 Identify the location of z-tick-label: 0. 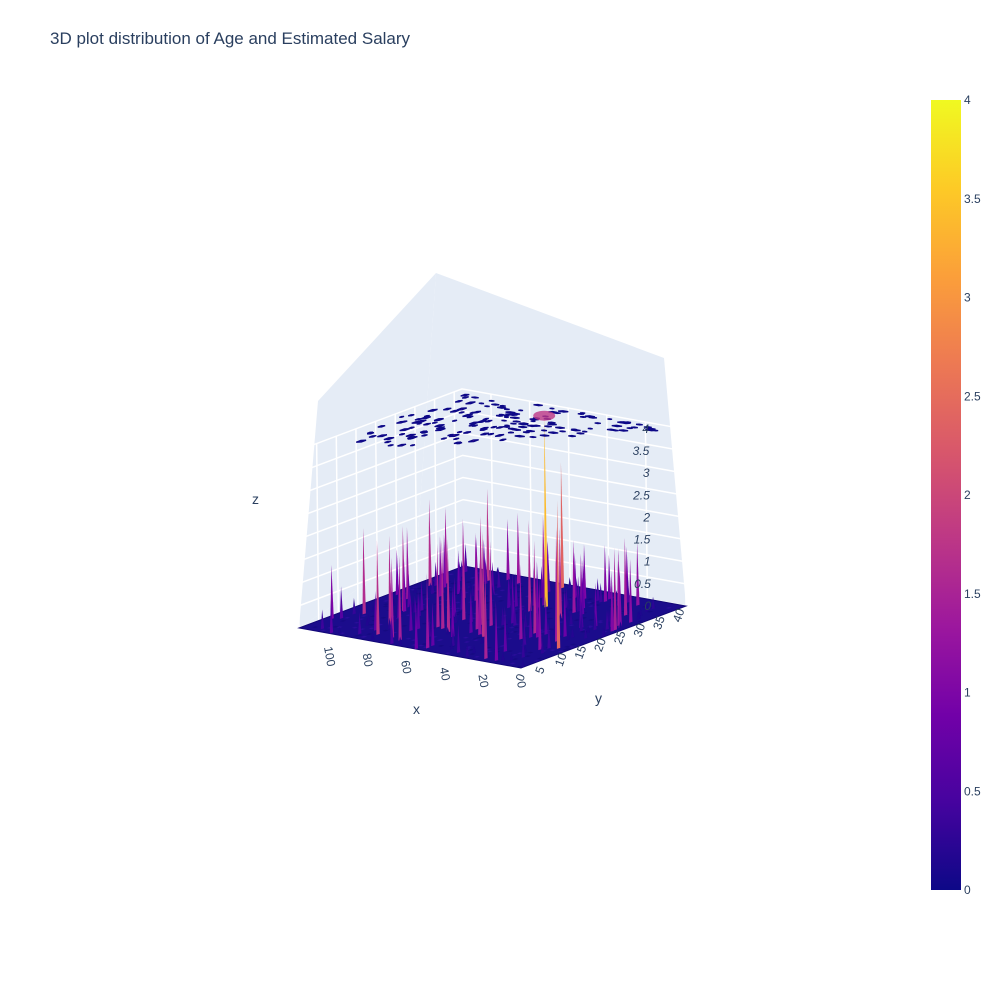
(647, 606).